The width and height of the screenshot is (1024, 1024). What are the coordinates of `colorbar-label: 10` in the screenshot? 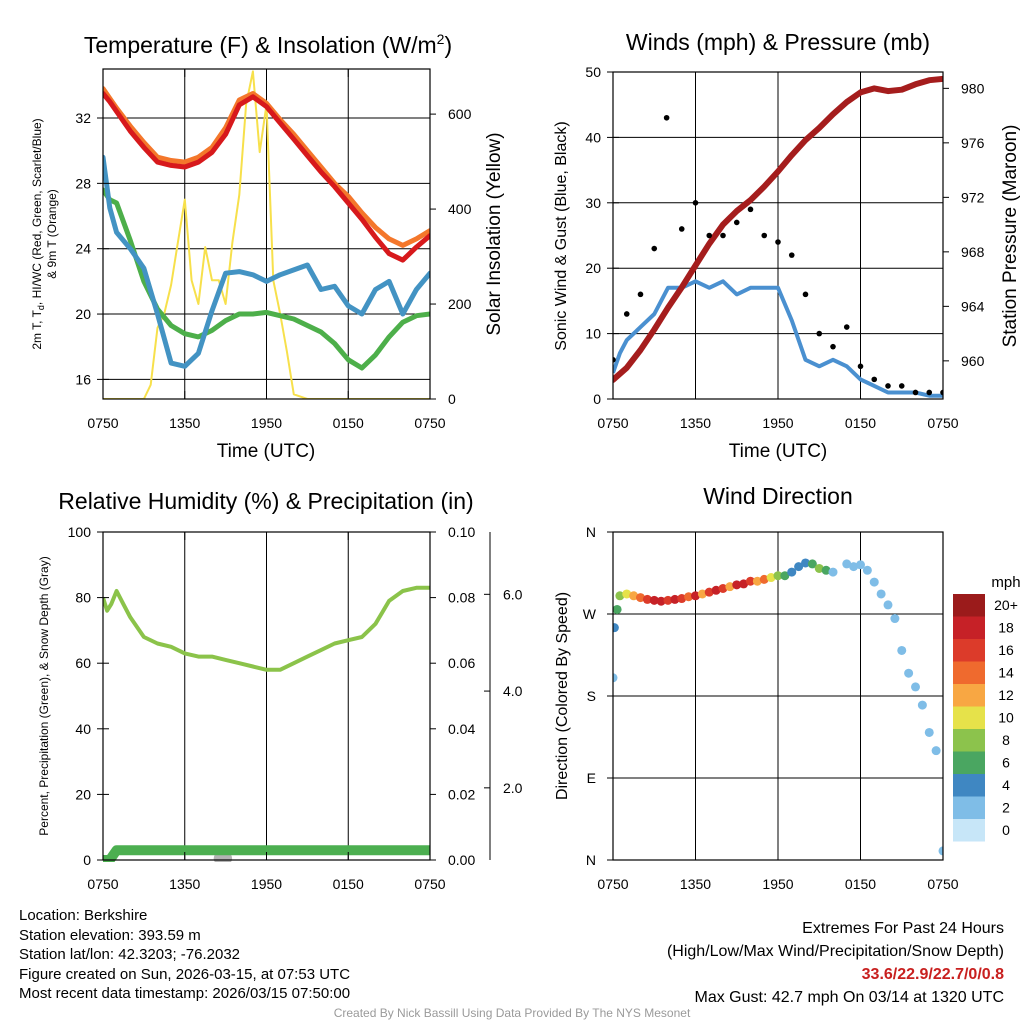 It's located at (1006, 718).